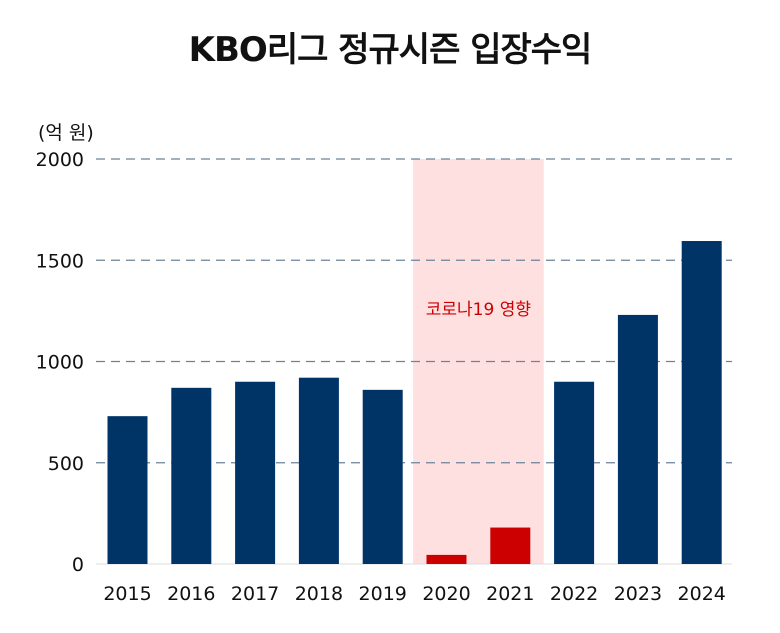 Image resolution: width=780 pixels, height=633 pixels. Describe the element at coordinates (446, 594) in the screenshot. I see `x-tick-label-2020: 2020` at that location.